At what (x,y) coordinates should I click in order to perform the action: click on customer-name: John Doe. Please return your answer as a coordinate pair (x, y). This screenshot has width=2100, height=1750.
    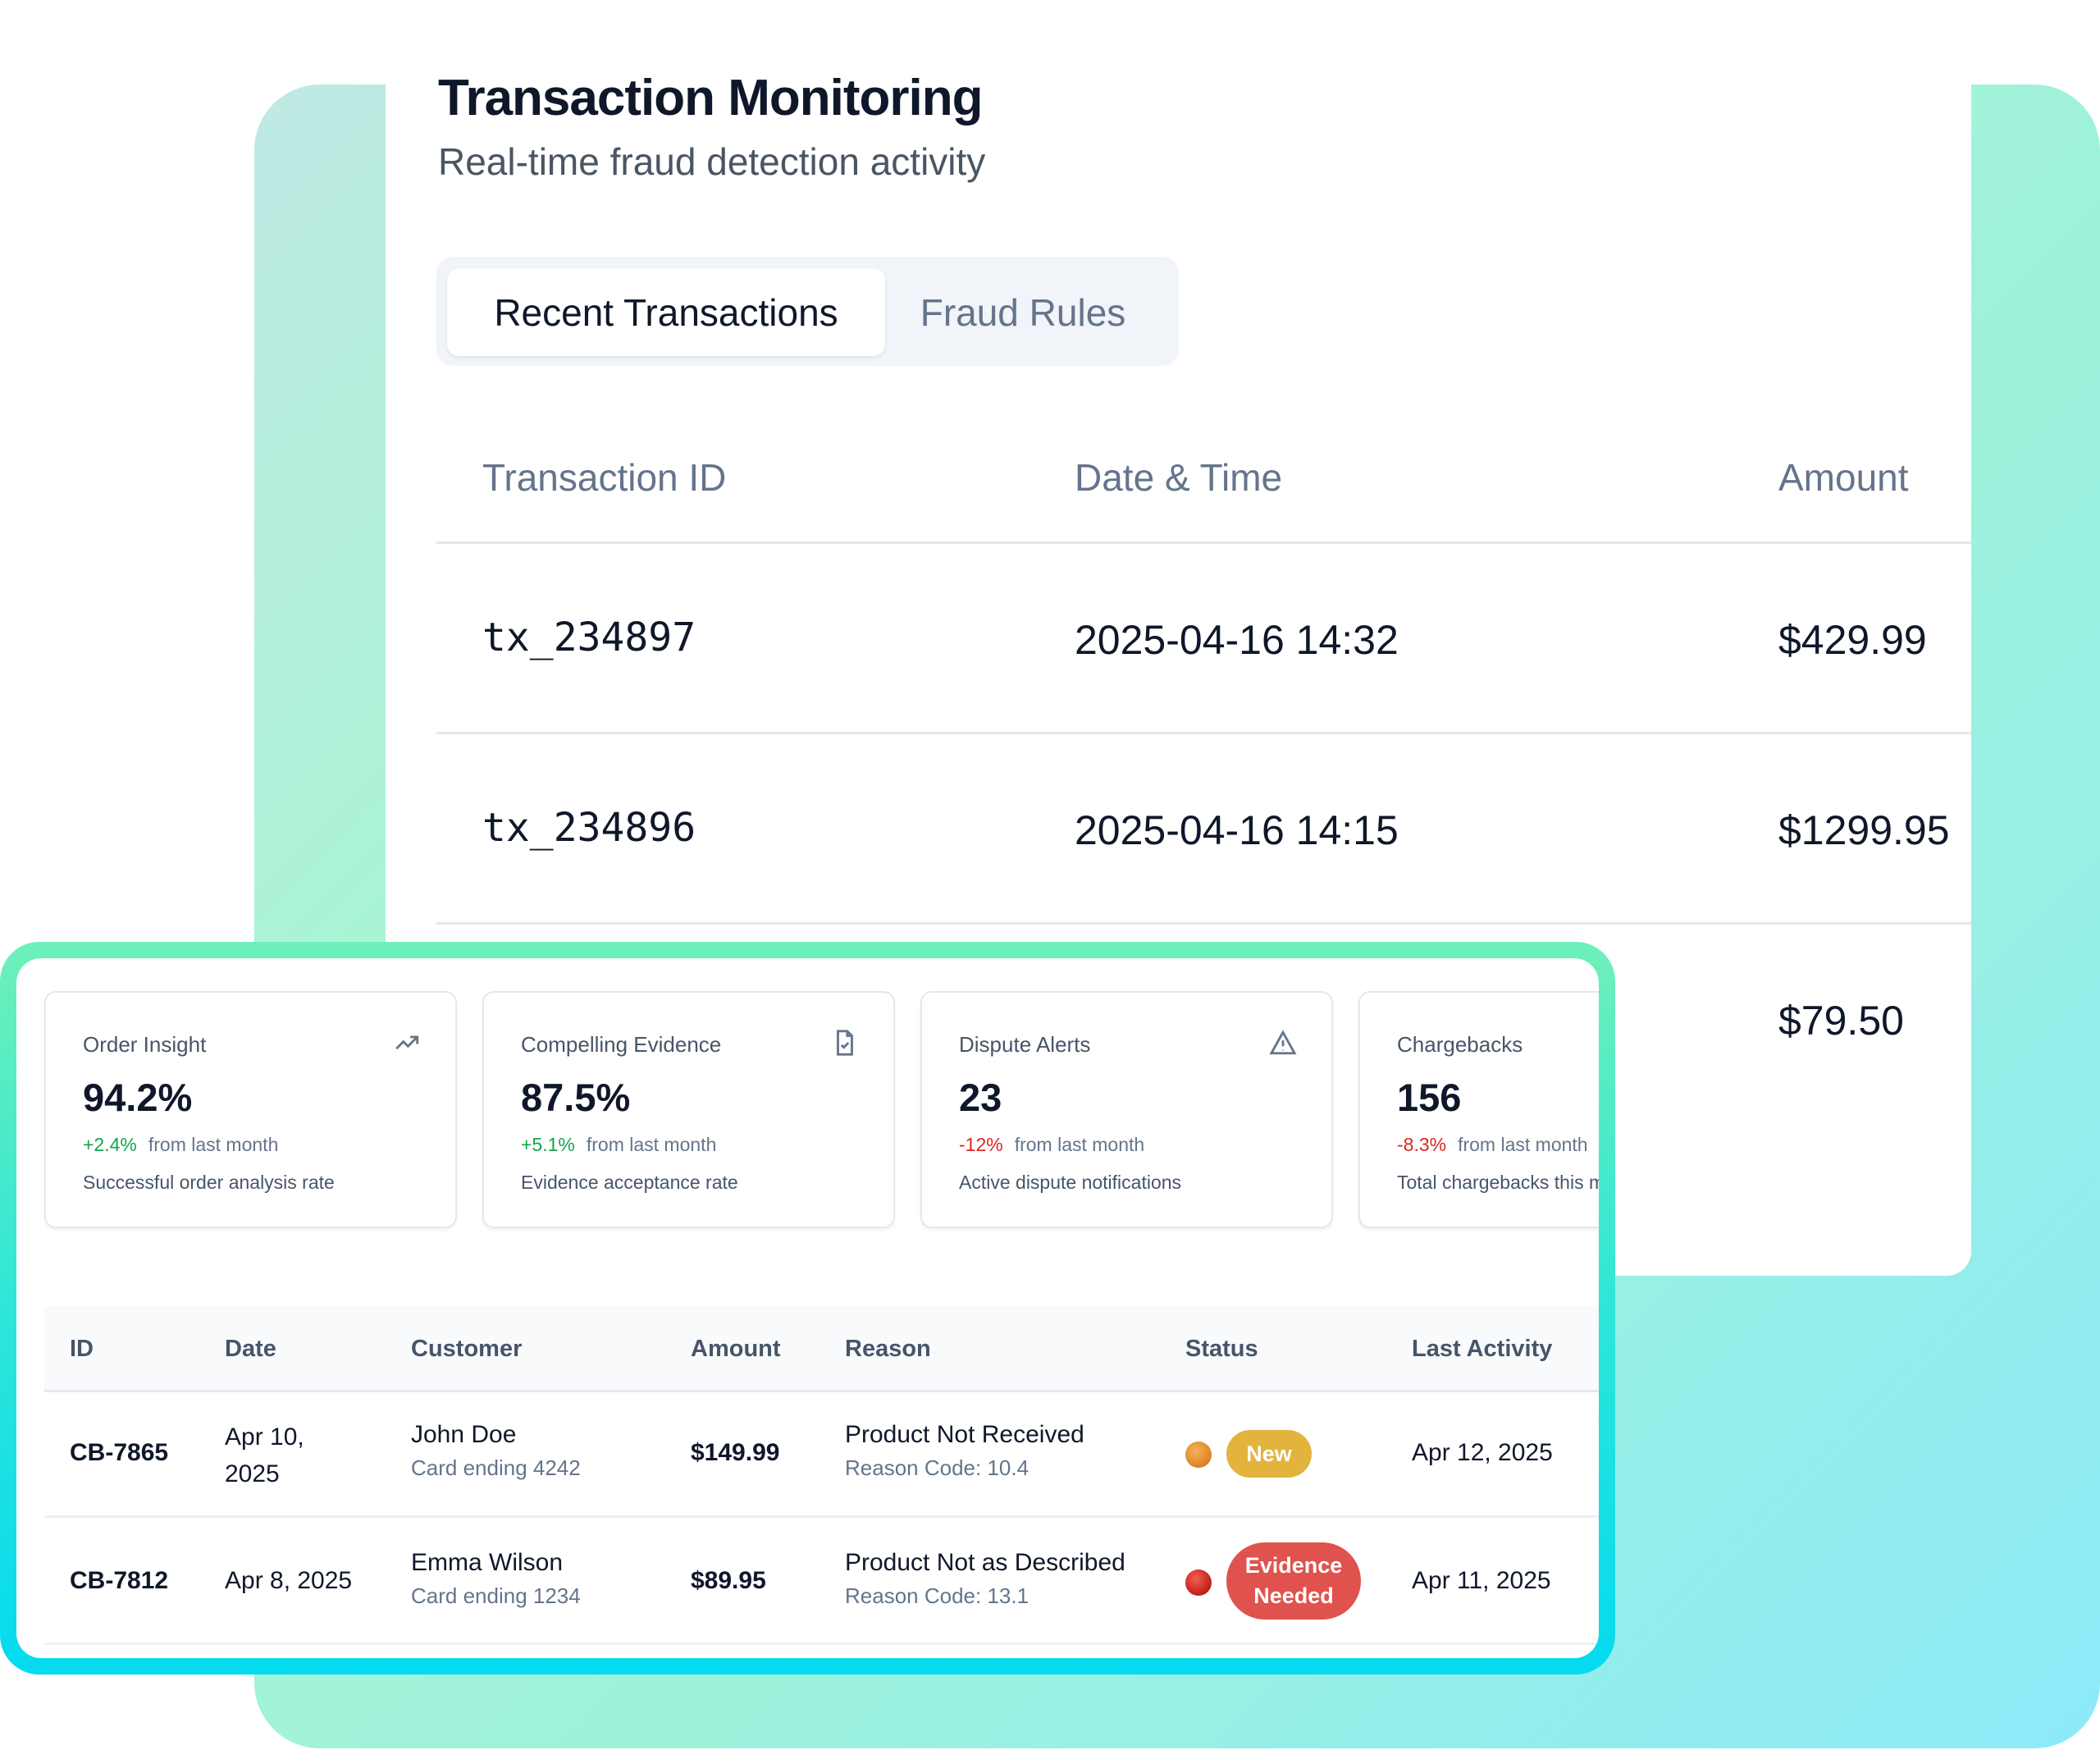
    Looking at the image, I should click on (464, 1434).